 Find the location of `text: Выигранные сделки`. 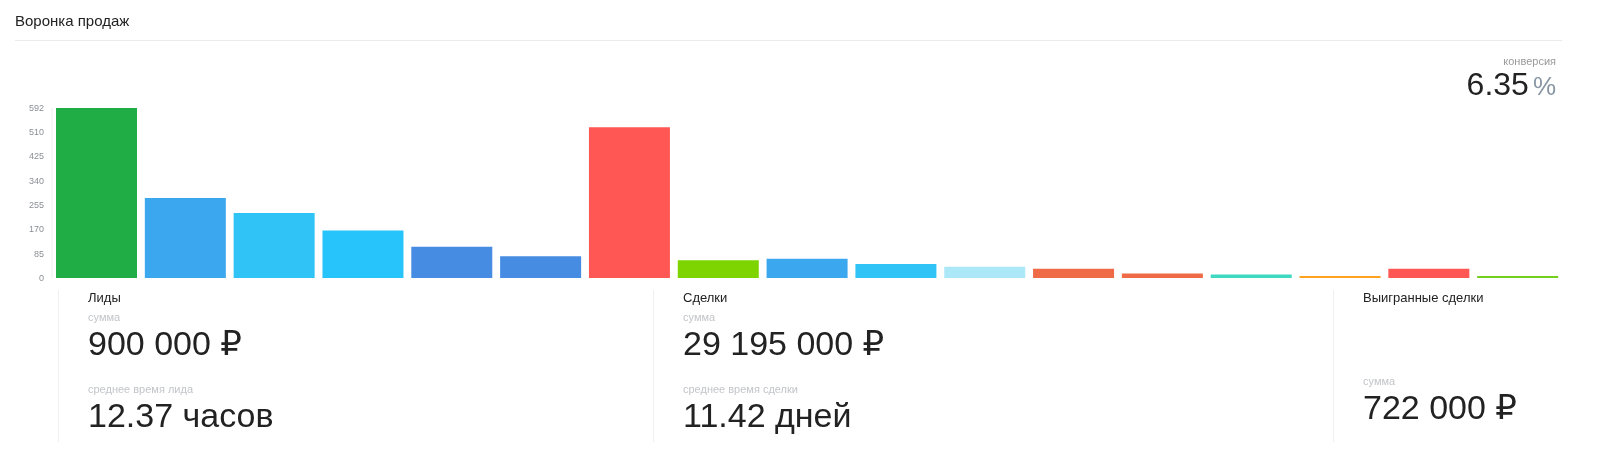

text: Выигранные сделки is located at coordinates (1424, 297).